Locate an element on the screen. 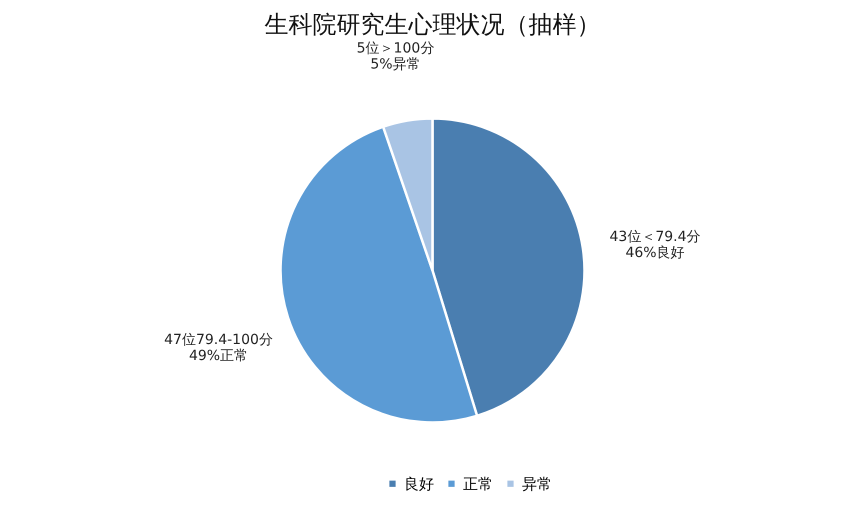 The width and height of the screenshot is (865, 505). legend-label: 正常 is located at coordinates (478, 483).